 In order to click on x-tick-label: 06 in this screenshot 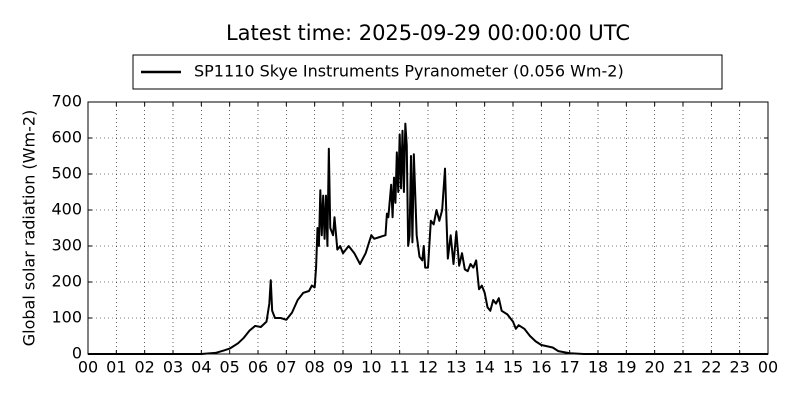, I will do `click(258, 367)`.